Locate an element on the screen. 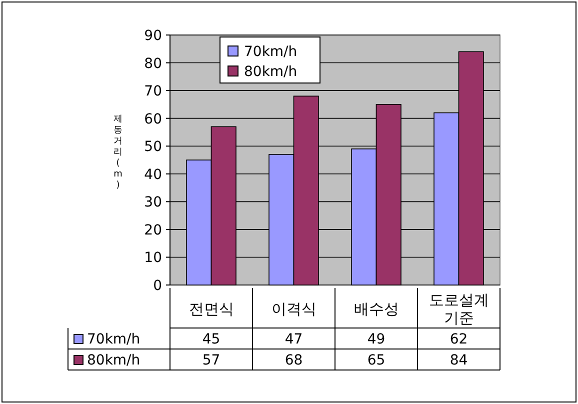  y-tick-label: 90 is located at coordinates (153, 36).